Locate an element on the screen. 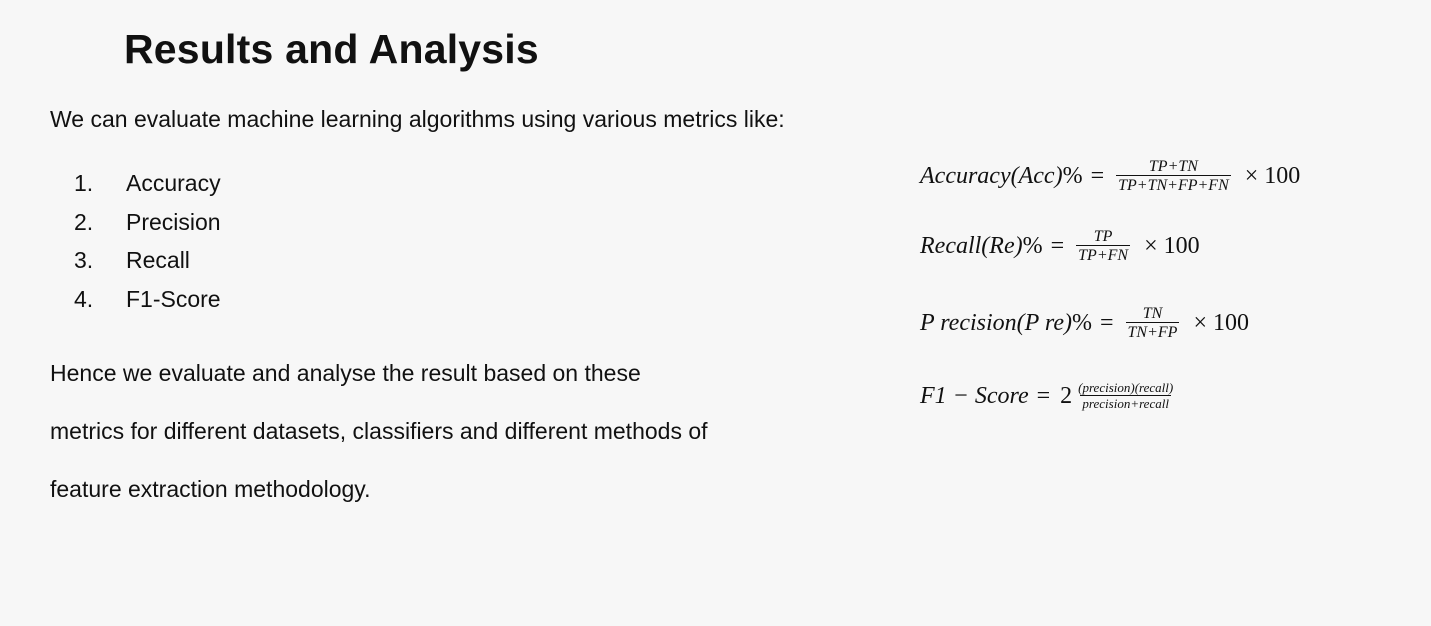 The width and height of the screenshot is (1431, 626). formula-coefficient: 2 is located at coordinates (1066, 395).